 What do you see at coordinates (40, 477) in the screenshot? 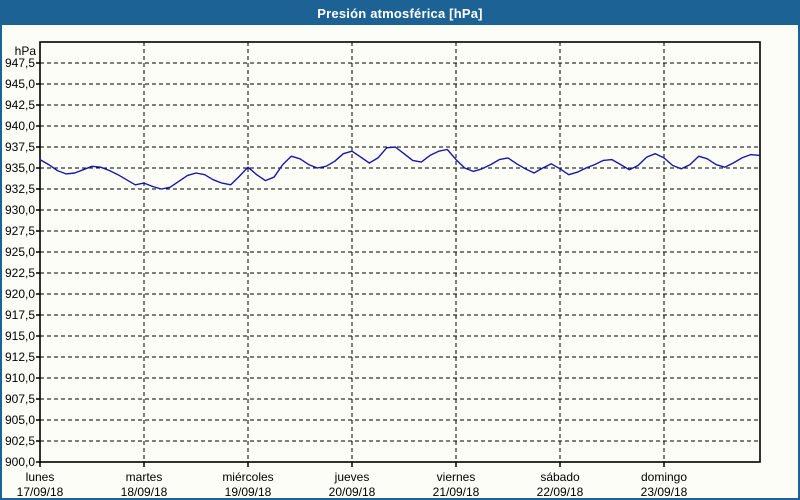
I see `x-day-name-label: lunes` at bounding box center [40, 477].